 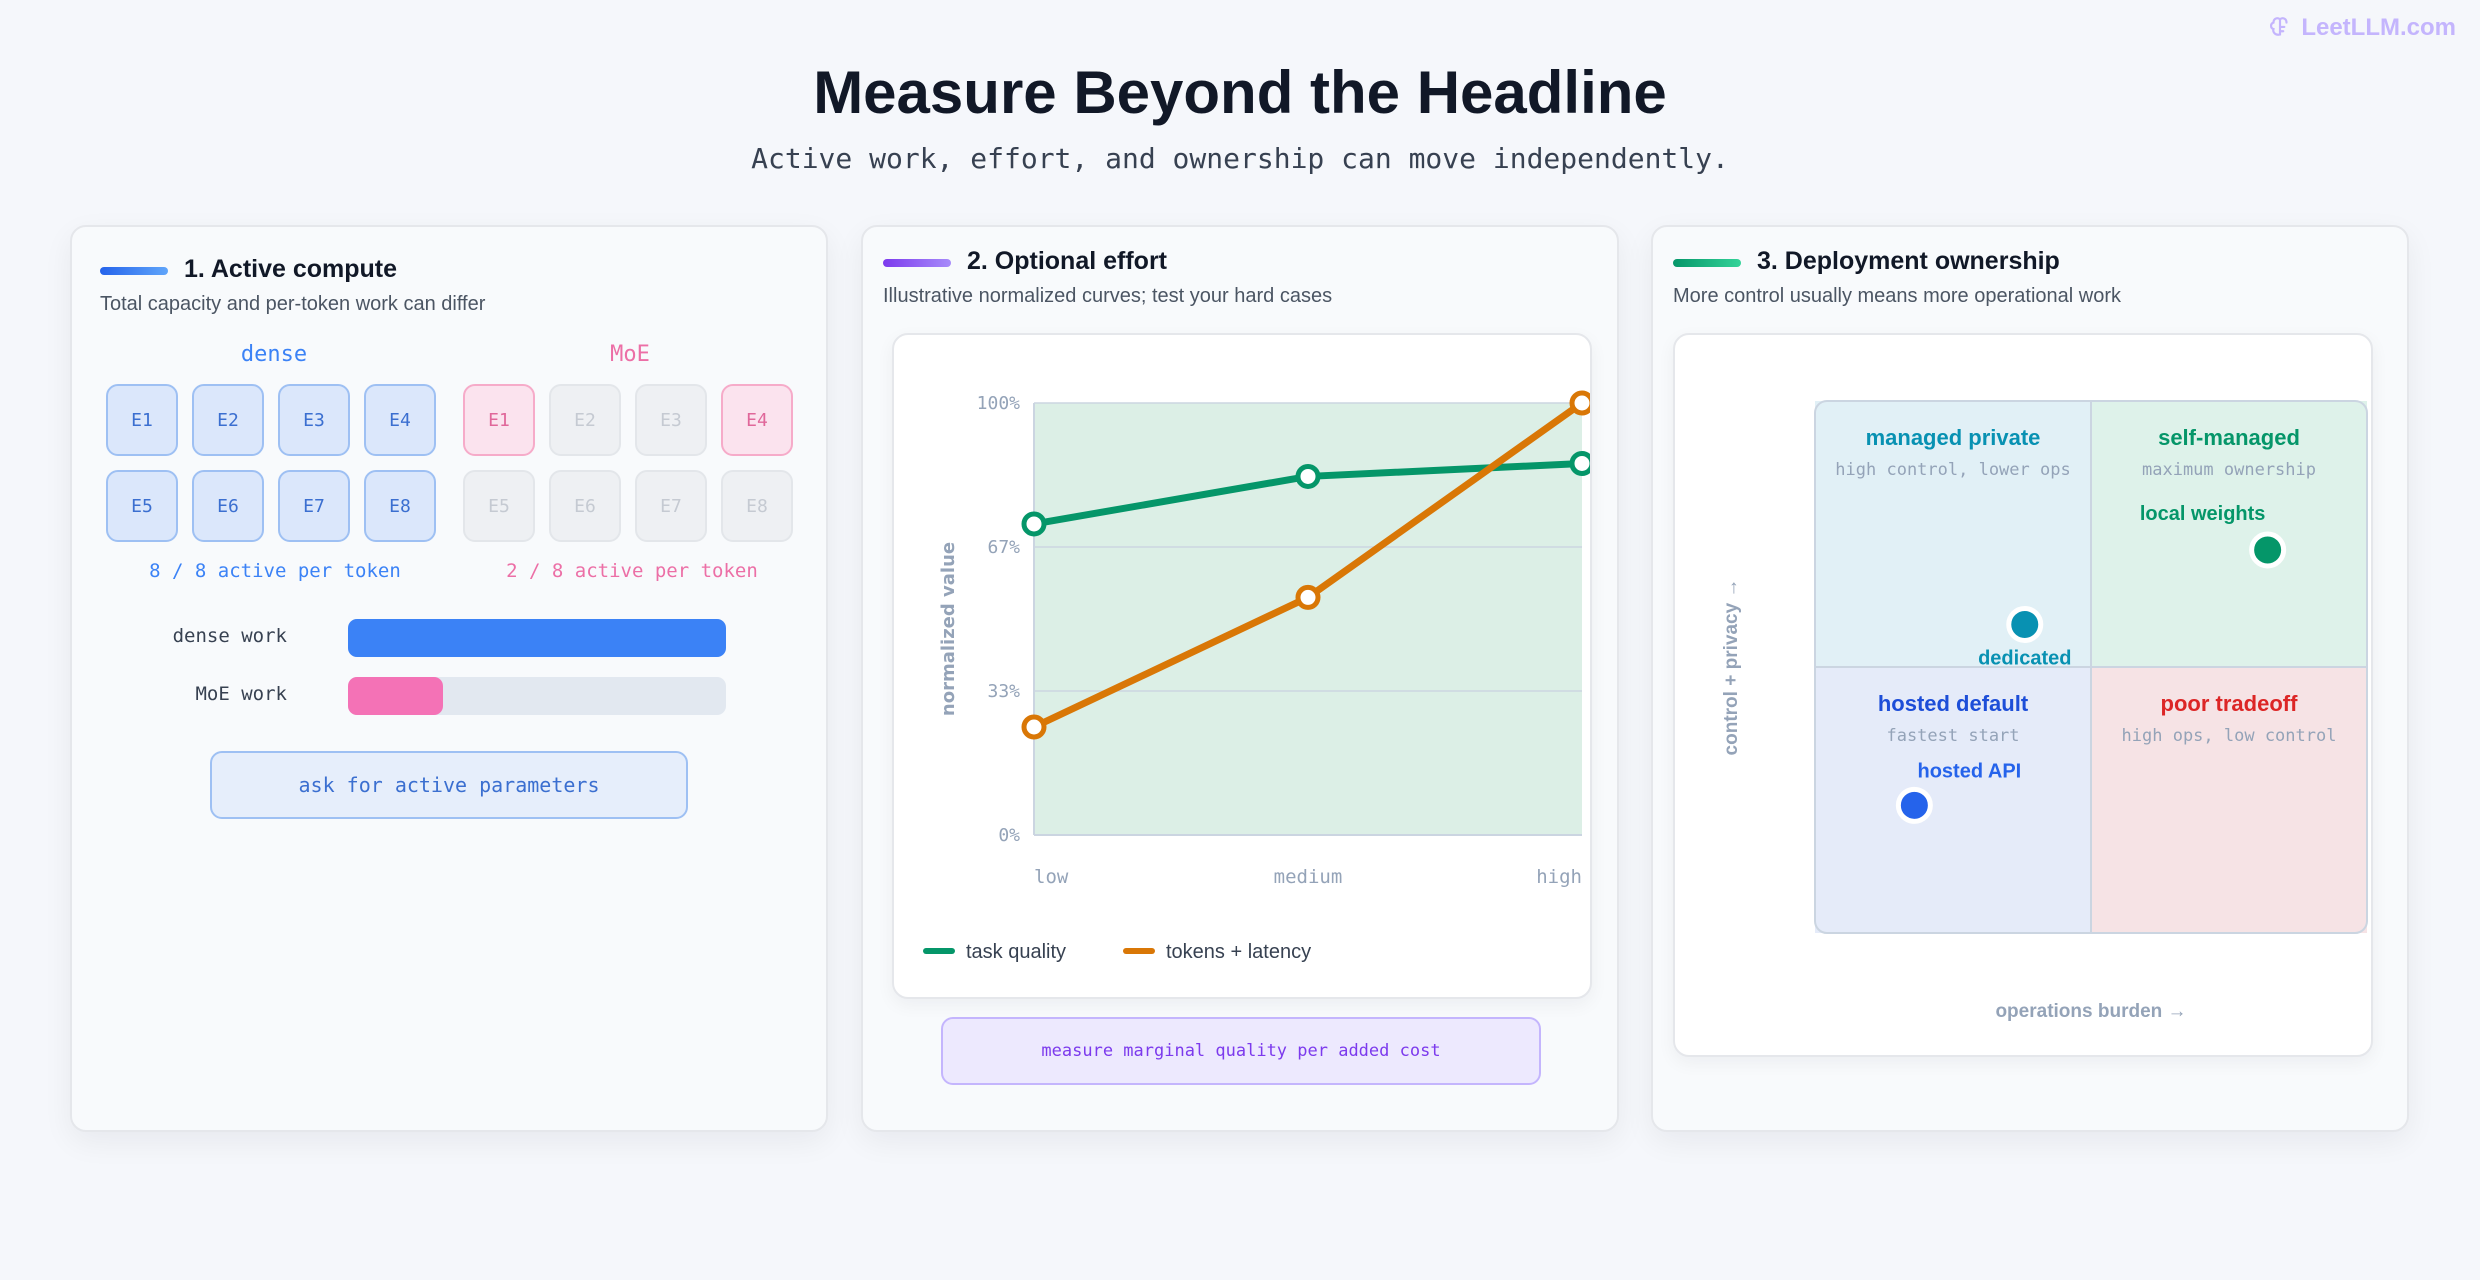 I want to click on quadrant-self-managed, so click(x=2229, y=534).